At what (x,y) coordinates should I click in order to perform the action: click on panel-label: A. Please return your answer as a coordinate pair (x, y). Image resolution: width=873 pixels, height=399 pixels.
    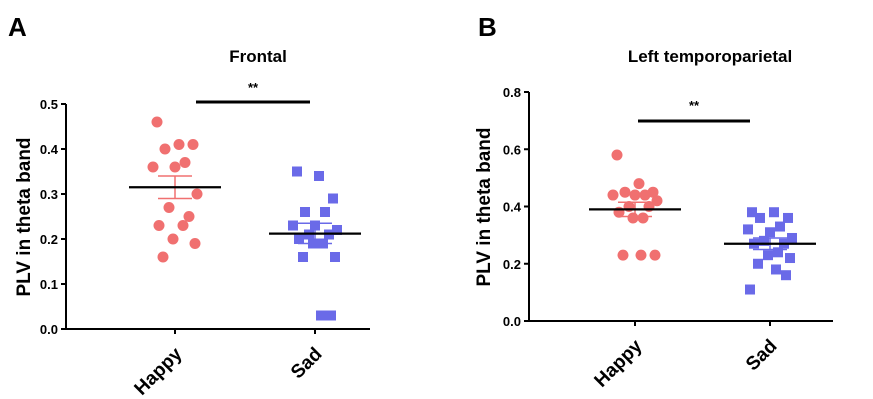
    Looking at the image, I should click on (17, 27).